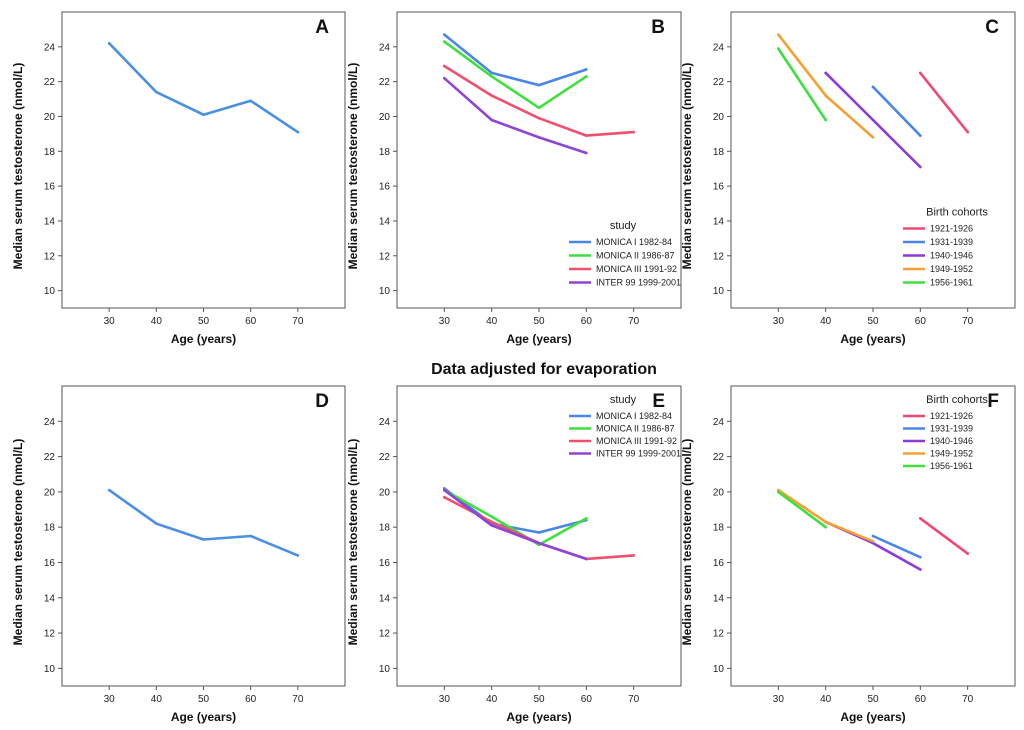 The image size is (1024, 730). Describe the element at coordinates (635, 429) in the screenshot. I see `legend-label: MONICA II 1986-87` at that location.